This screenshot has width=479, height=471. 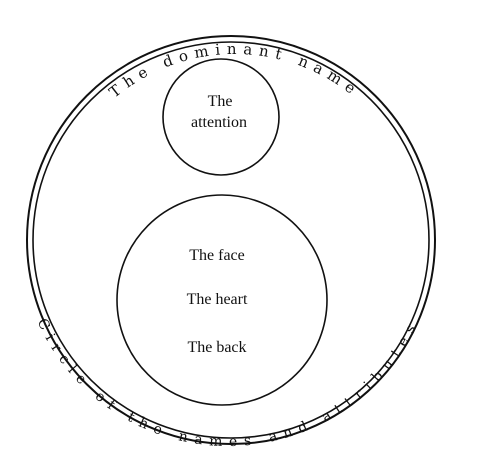 What do you see at coordinates (220, 101) in the screenshot?
I see `attention-line-1: The` at bounding box center [220, 101].